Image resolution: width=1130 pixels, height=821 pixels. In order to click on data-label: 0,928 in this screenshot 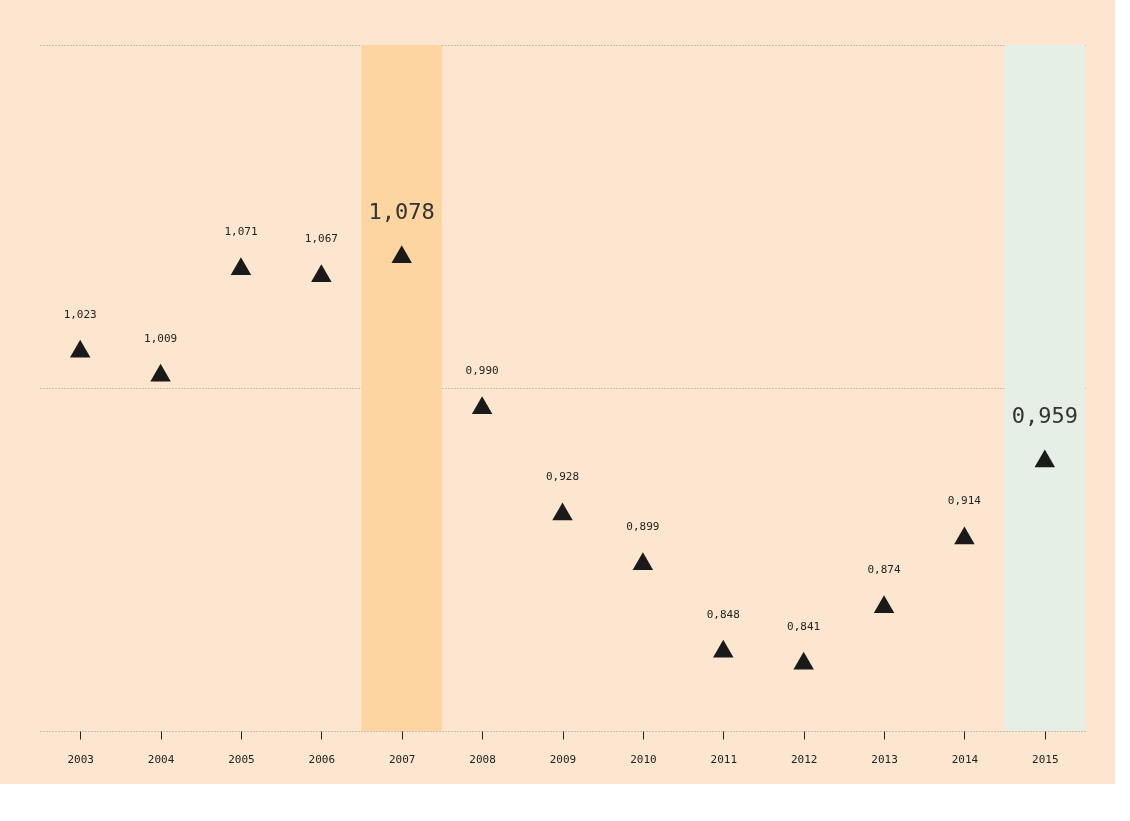, I will do `click(562, 477)`.